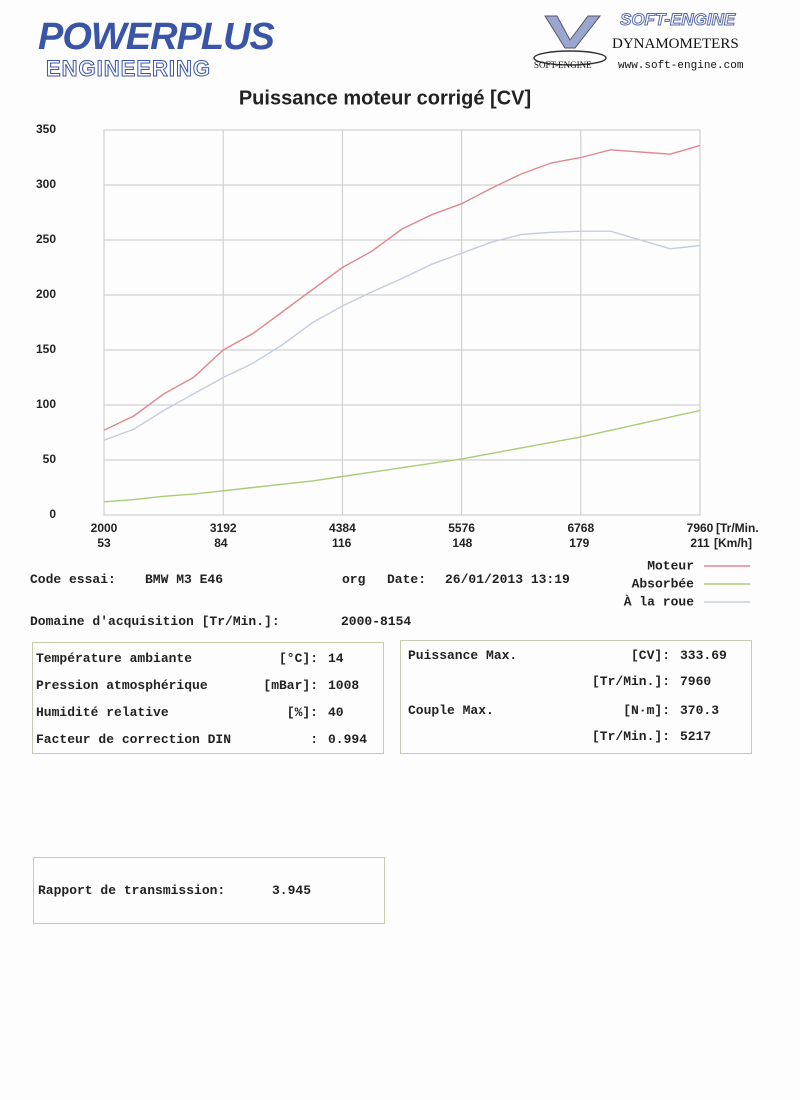  What do you see at coordinates (46, 239) in the screenshot?
I see `y-tick-label: 250` at bounding box center [46, 239].